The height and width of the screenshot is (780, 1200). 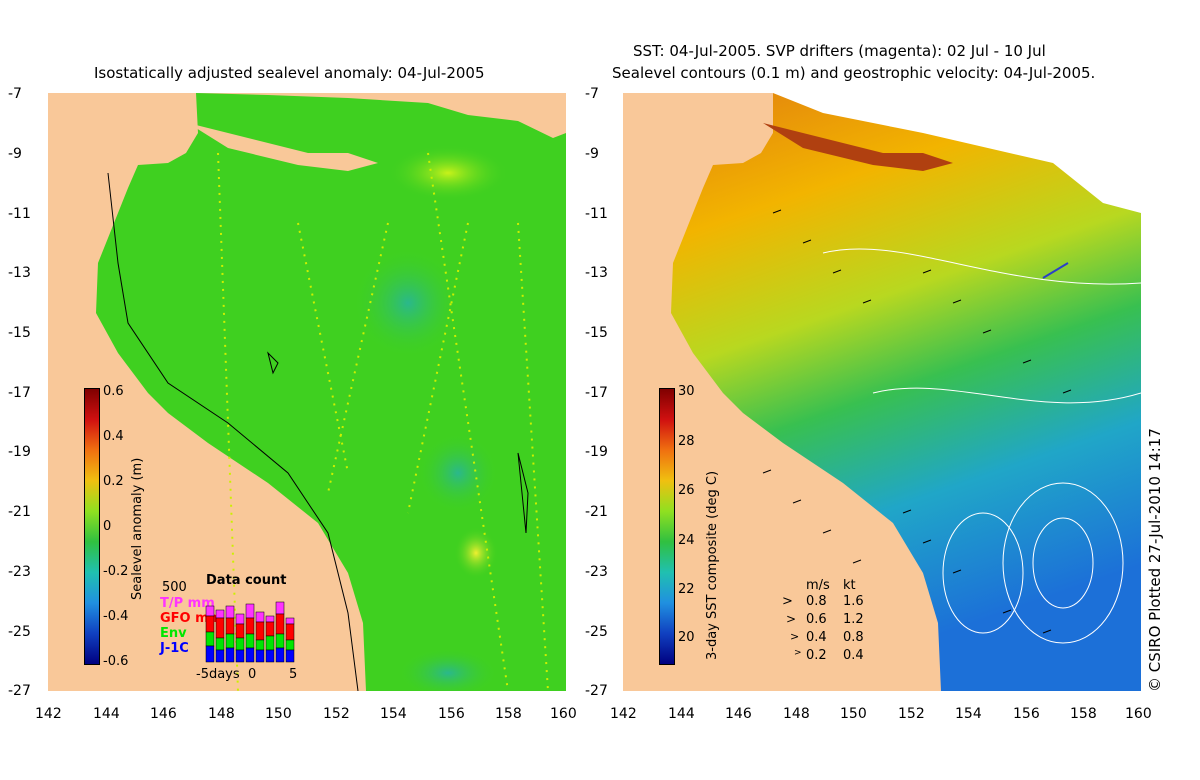 What do you see at coordinates (48, 714) in the screenshot?
I see `left-x-tick: 142` at bounding box center [48, 714].